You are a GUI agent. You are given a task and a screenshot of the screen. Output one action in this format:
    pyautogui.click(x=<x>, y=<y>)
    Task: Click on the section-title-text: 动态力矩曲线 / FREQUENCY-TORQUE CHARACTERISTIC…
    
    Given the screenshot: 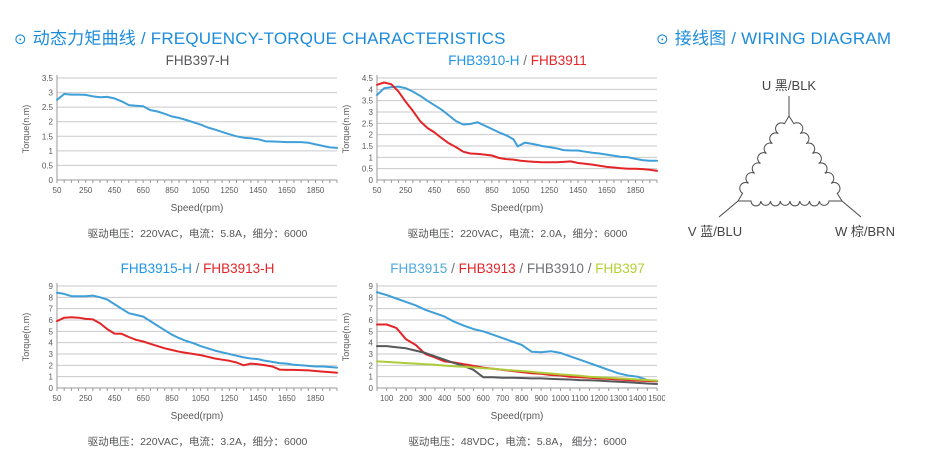 What is the action you would take?
    pyautogui.click(x=269, y=38)
    